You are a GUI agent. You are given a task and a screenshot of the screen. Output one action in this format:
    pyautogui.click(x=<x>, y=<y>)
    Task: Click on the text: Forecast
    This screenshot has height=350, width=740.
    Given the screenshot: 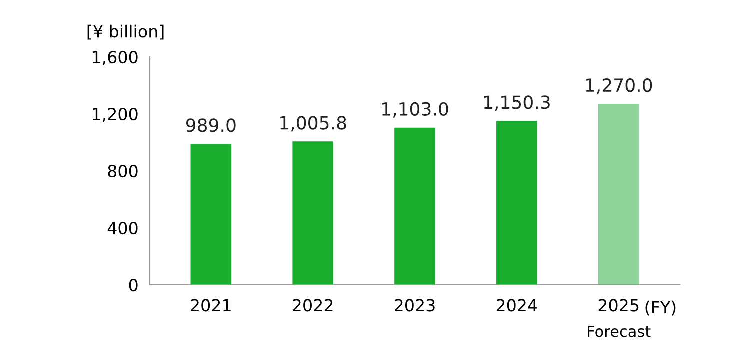 What is the action you would take?
    pyautogui.click(x=619, y=332)
    